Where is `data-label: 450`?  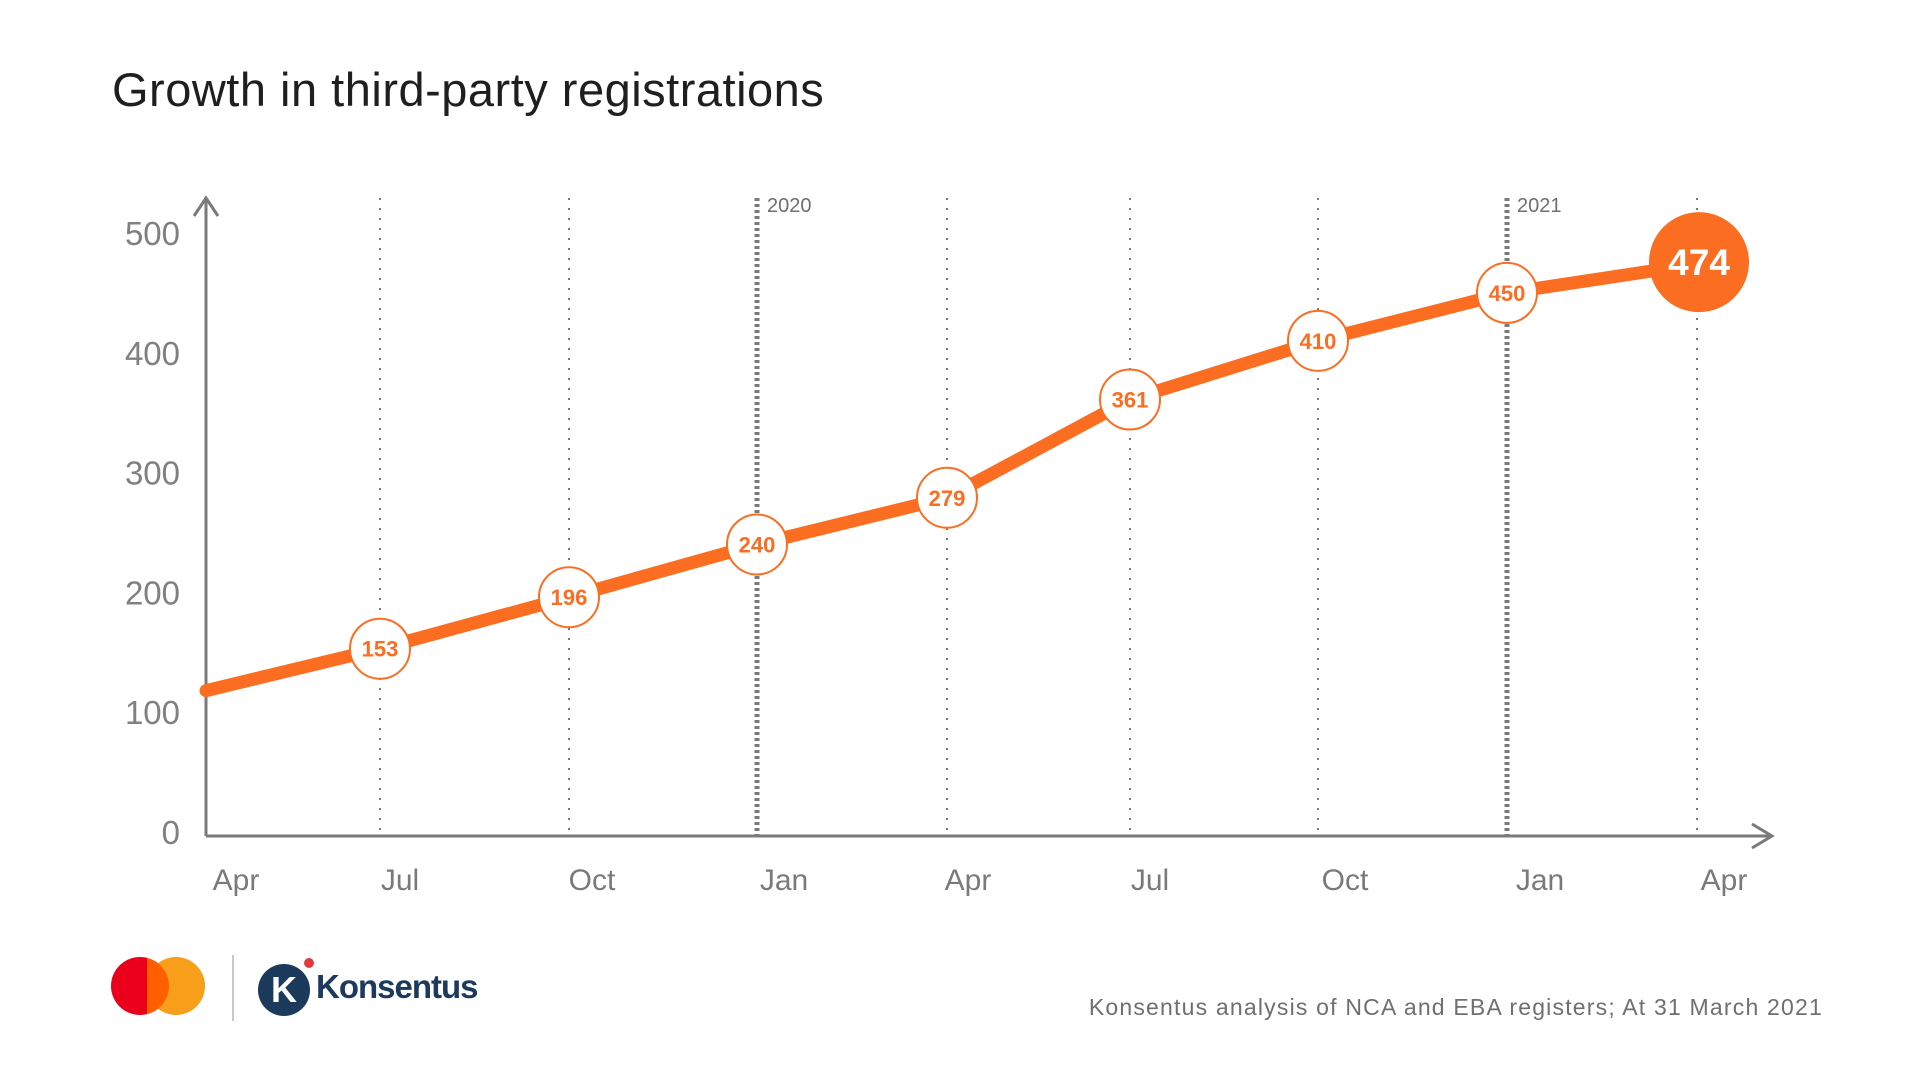 data-label: 450 is located at coordinates (1507, 293).